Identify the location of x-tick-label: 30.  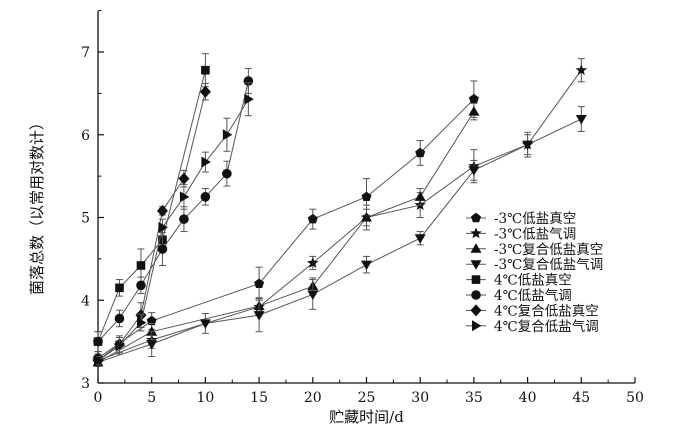
(420, 398).